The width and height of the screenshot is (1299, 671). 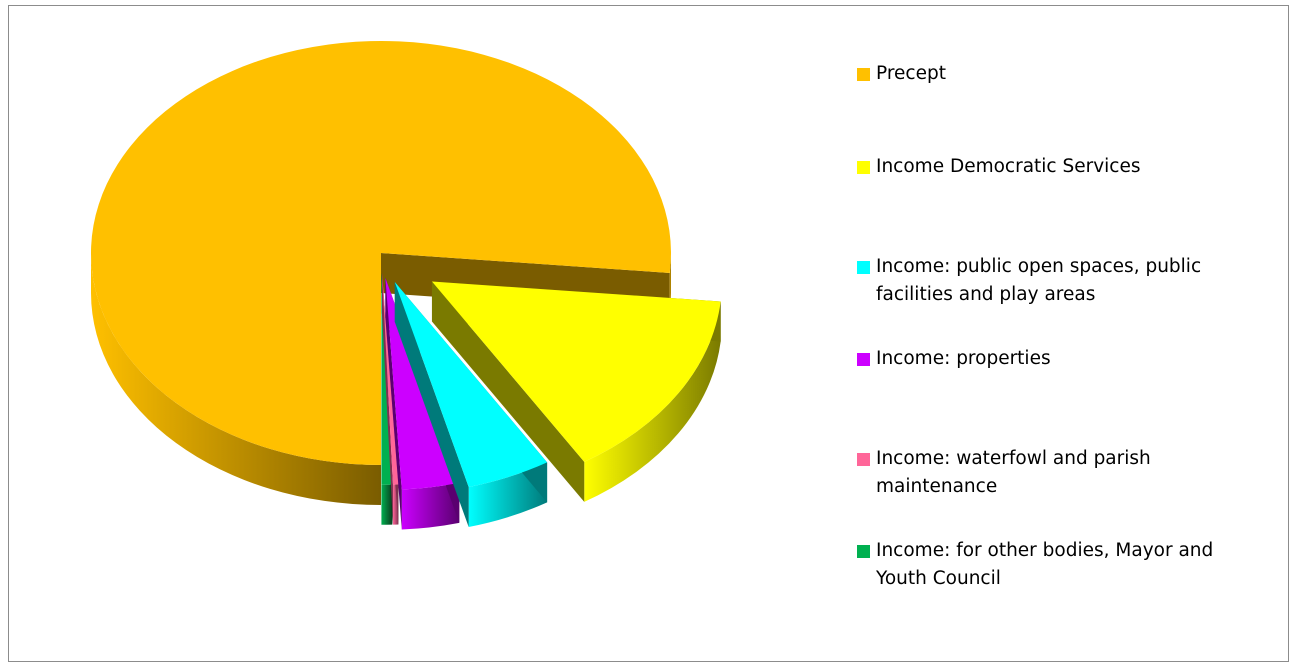 What do you see at coordinates (1072, 359) in the screenshot?
I see `legend-item-properties: Income: properties` at bounding box center [1072, 359].